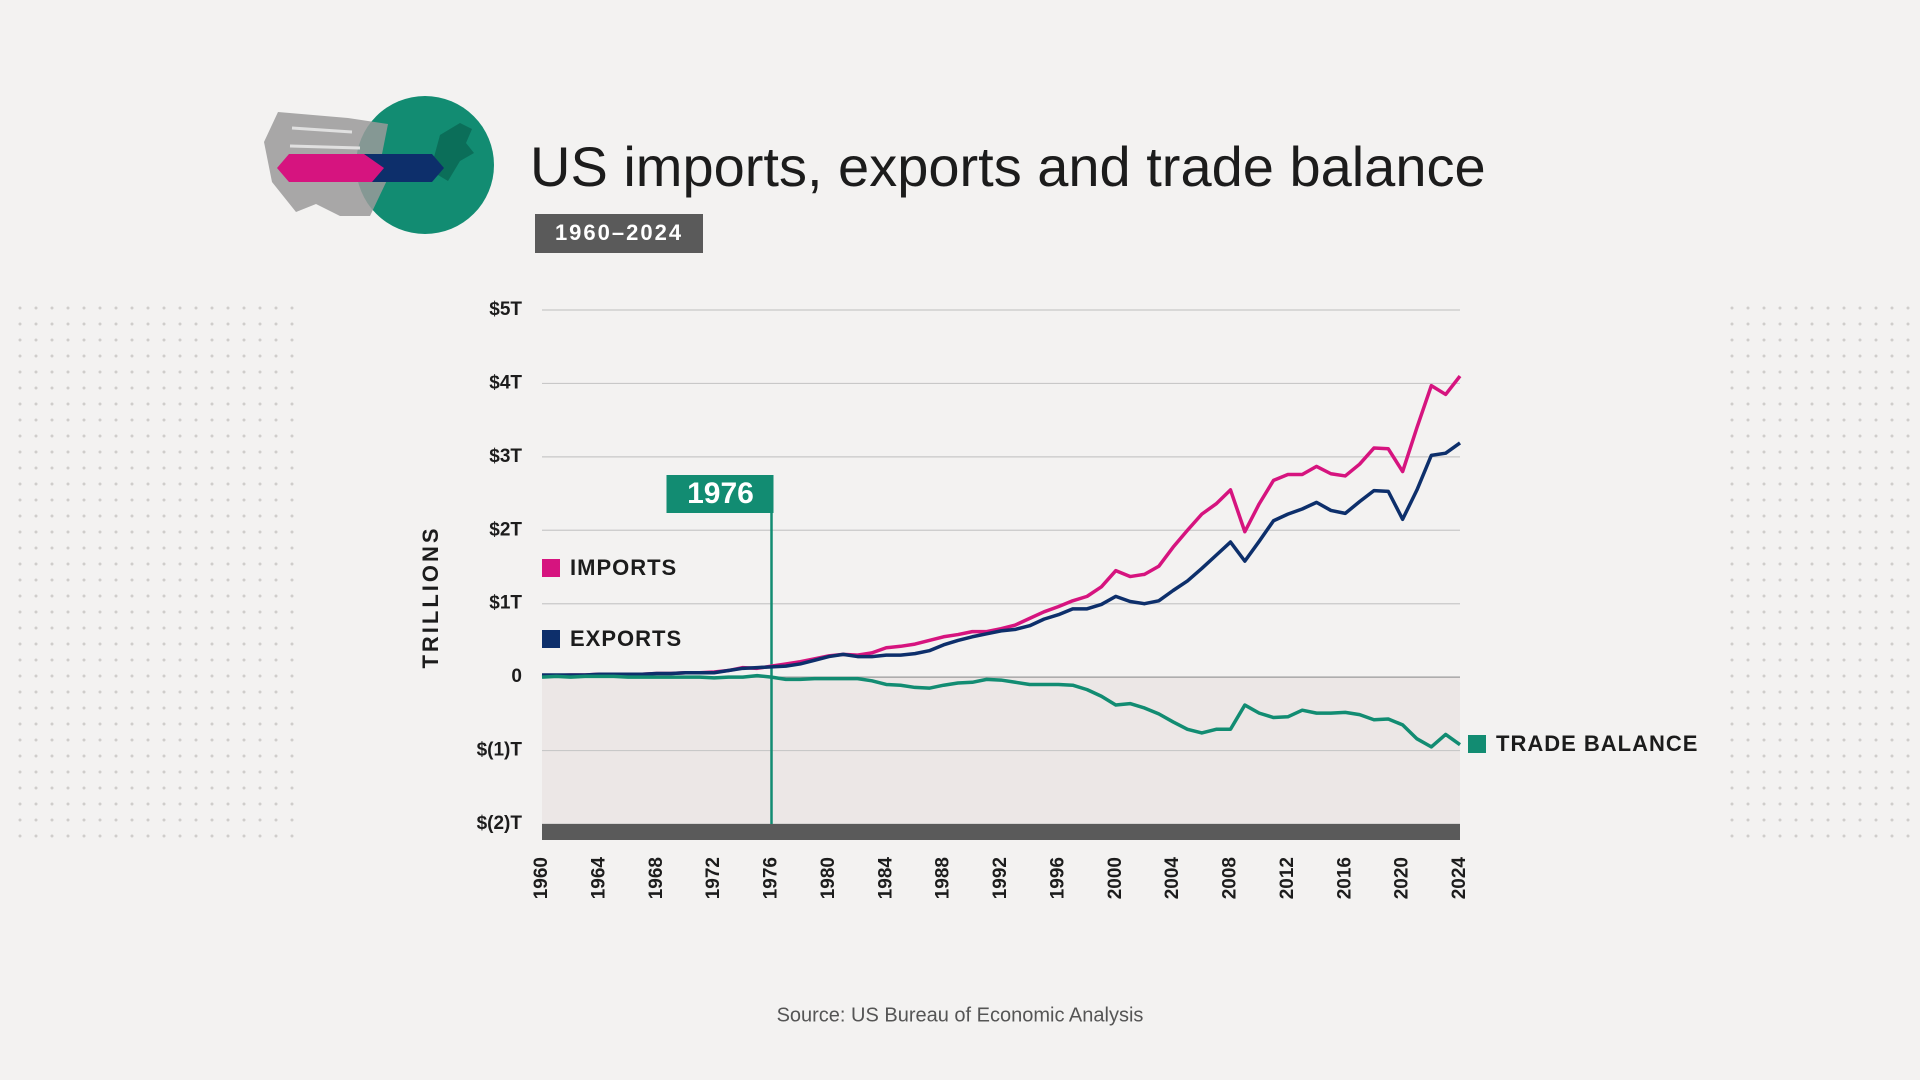  I want to click on x-tick-label: 2000, so click(1115, 878).